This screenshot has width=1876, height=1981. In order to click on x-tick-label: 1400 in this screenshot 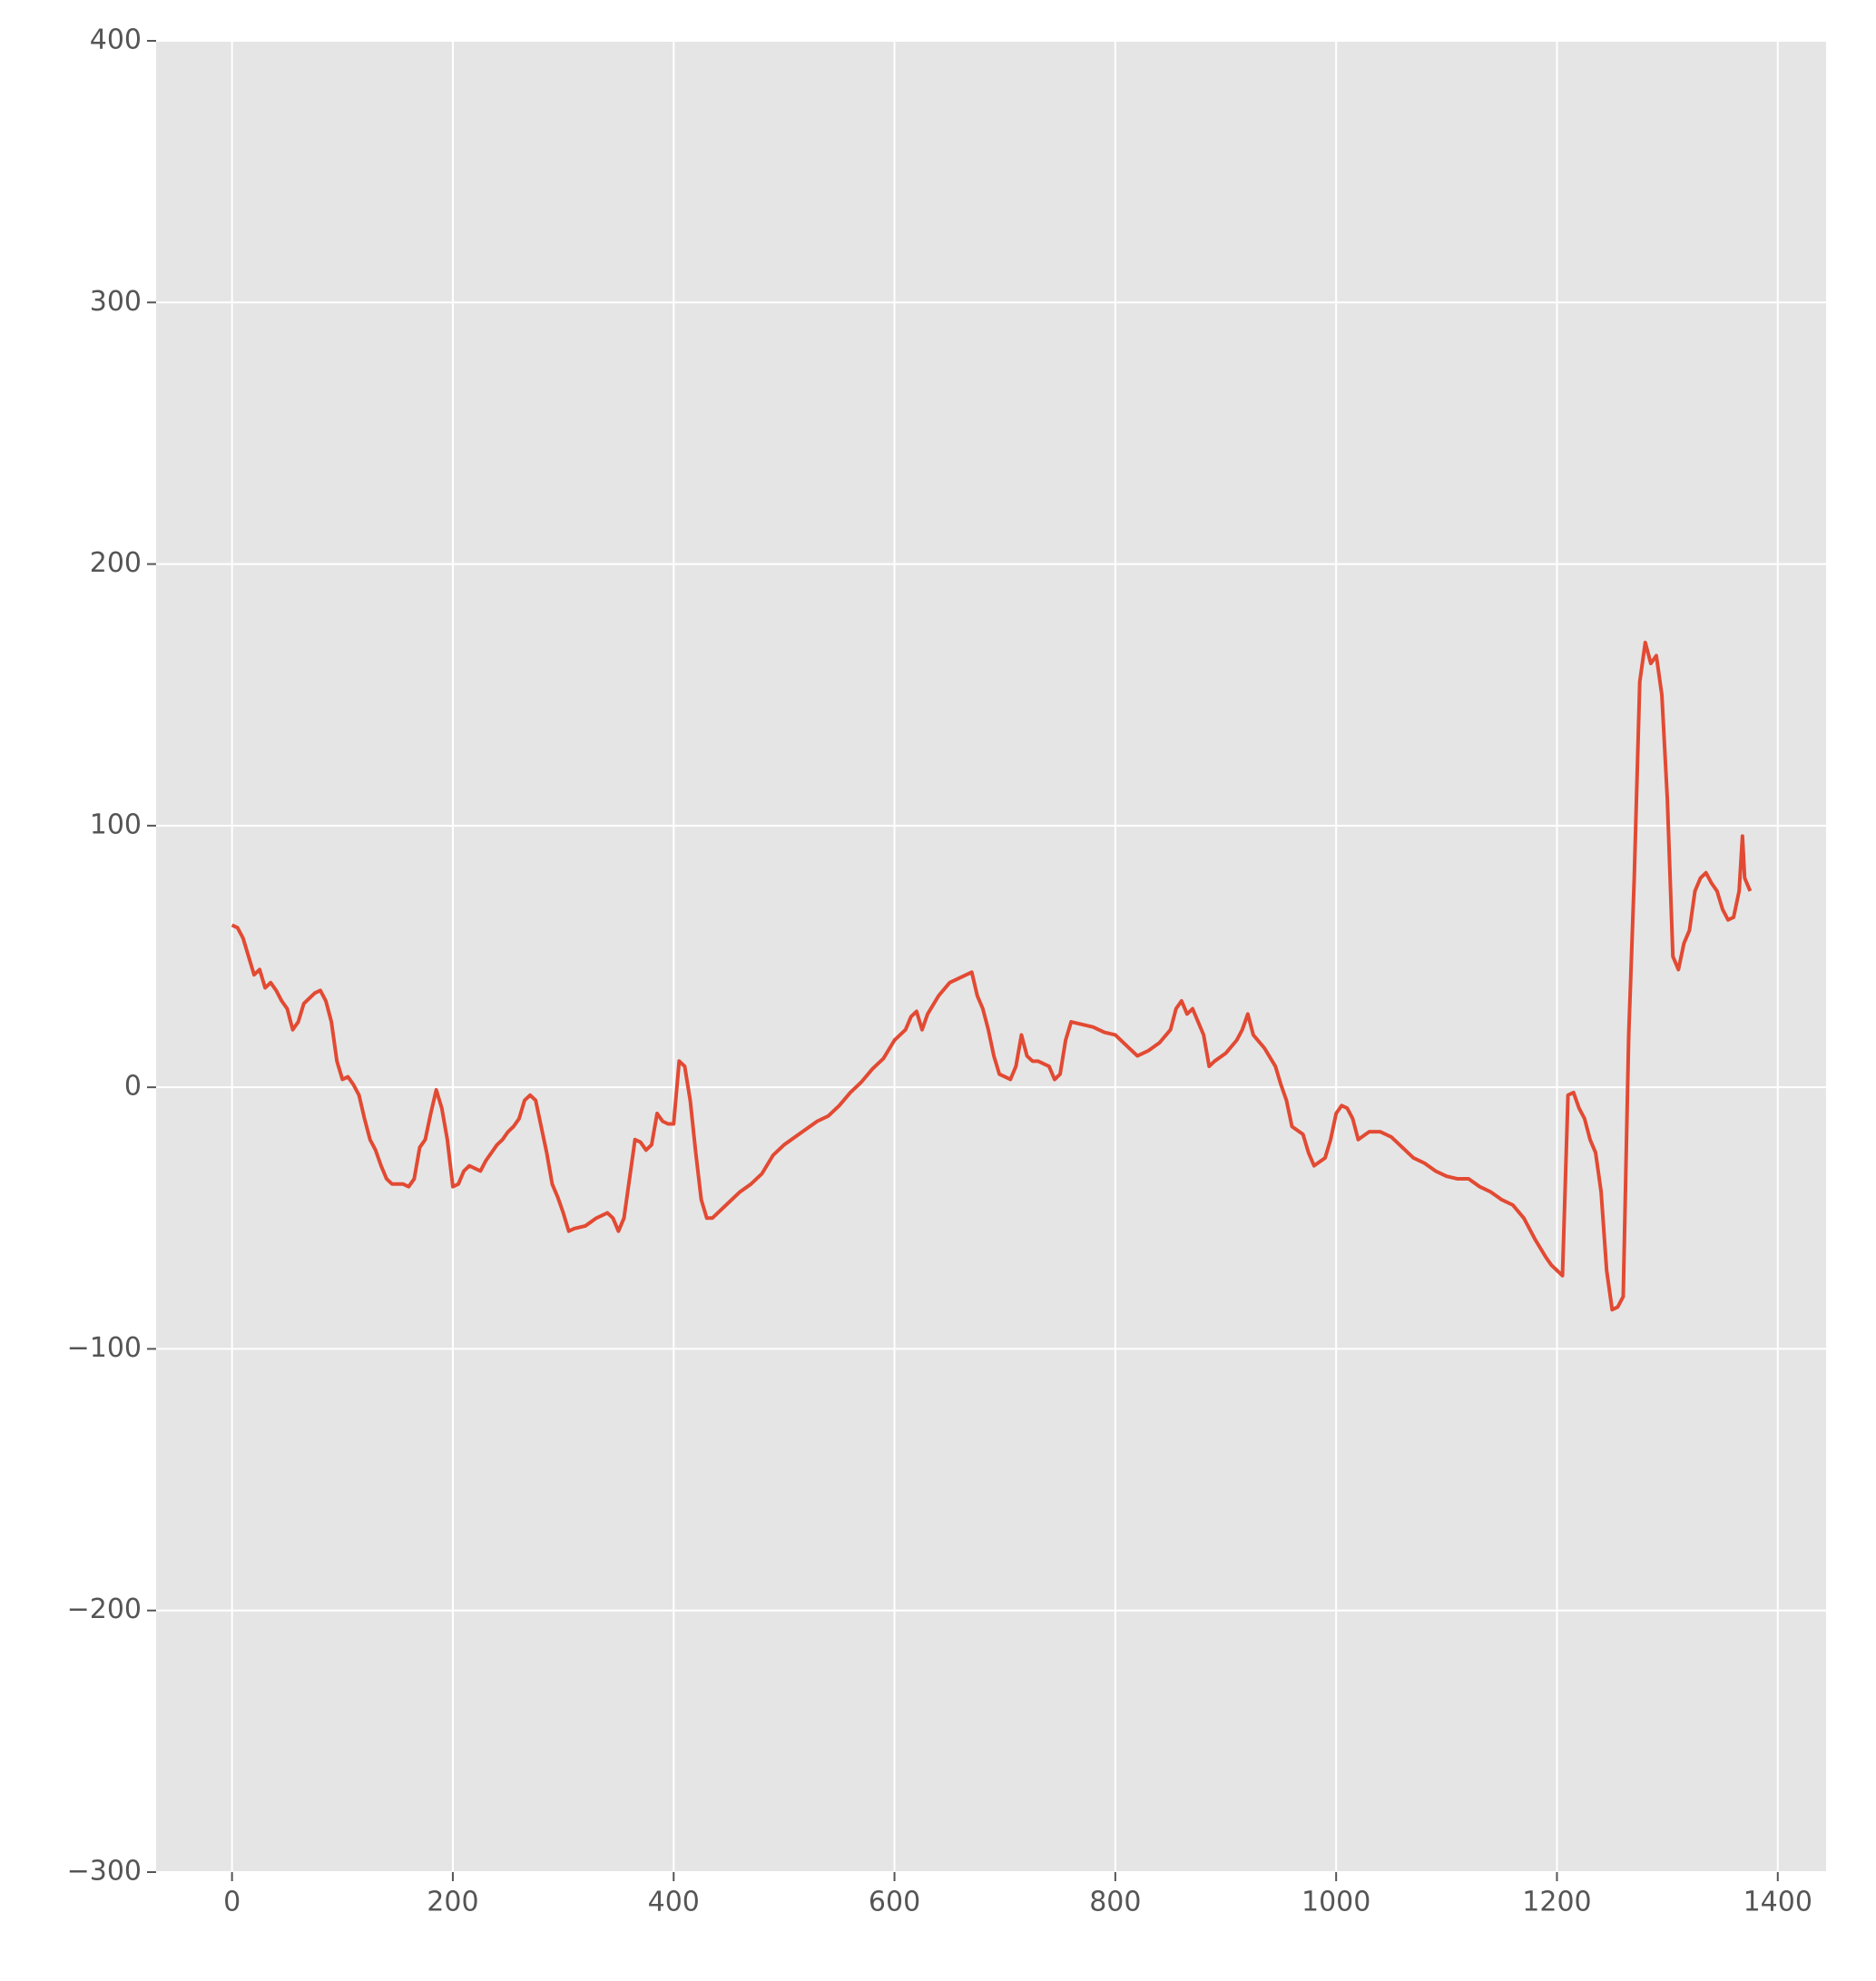, I will do `click(1778, 1902)`.